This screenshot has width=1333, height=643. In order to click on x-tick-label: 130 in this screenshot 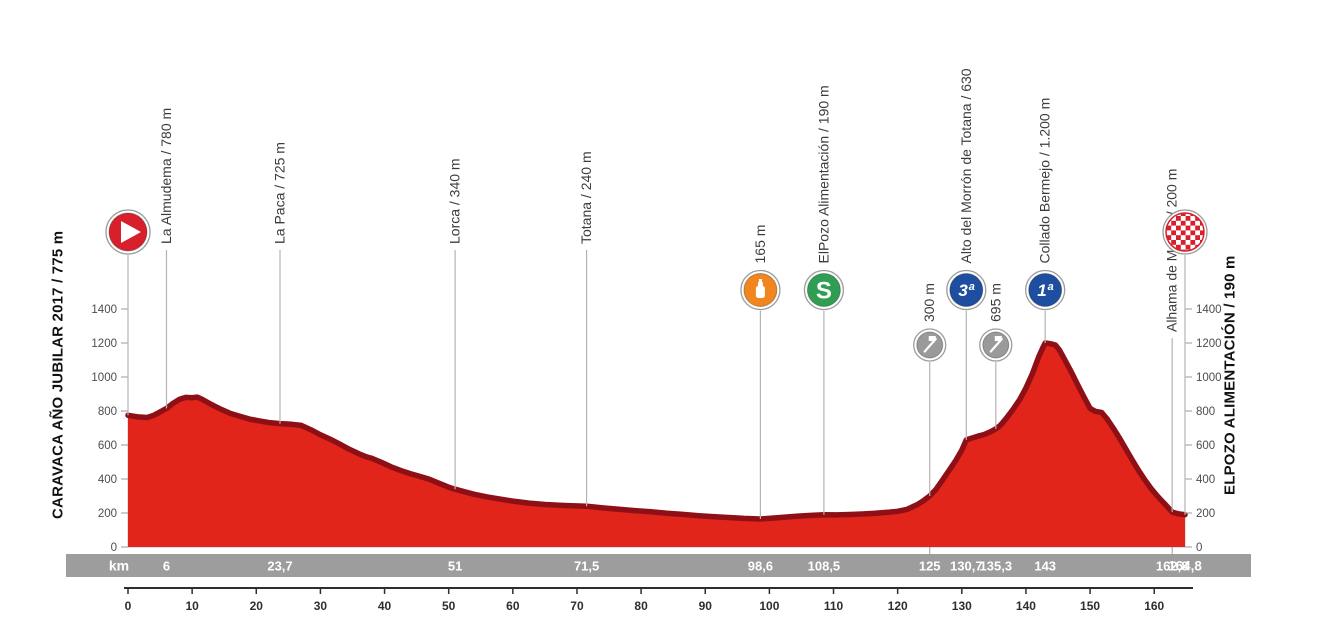, I will do `click(962, 606)`.